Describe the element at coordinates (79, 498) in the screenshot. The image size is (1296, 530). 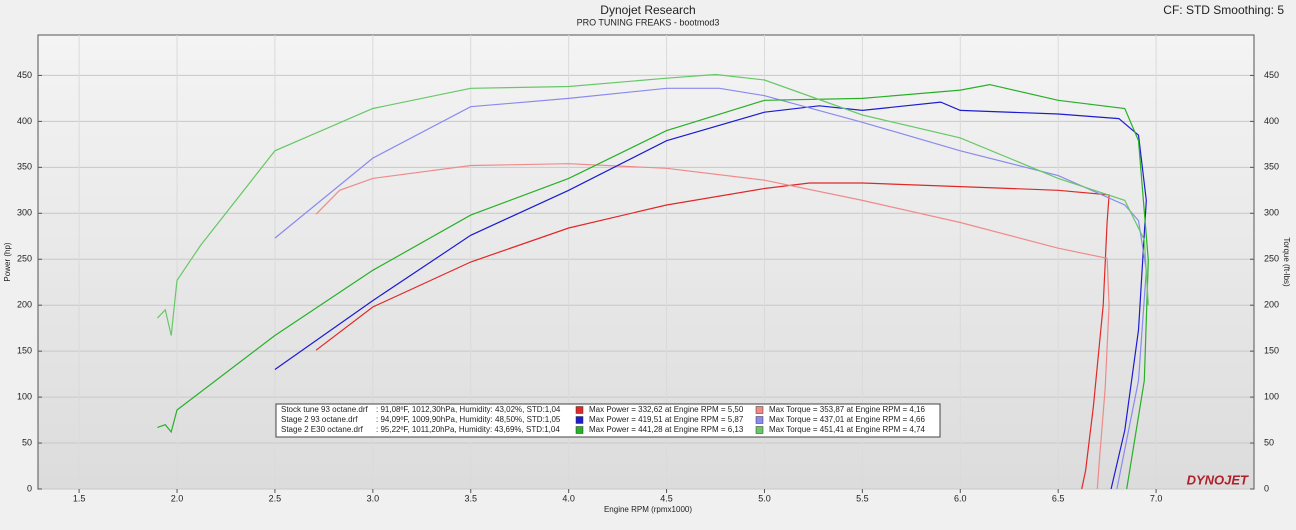
I see `x-tick-label: 1.5` at that location.